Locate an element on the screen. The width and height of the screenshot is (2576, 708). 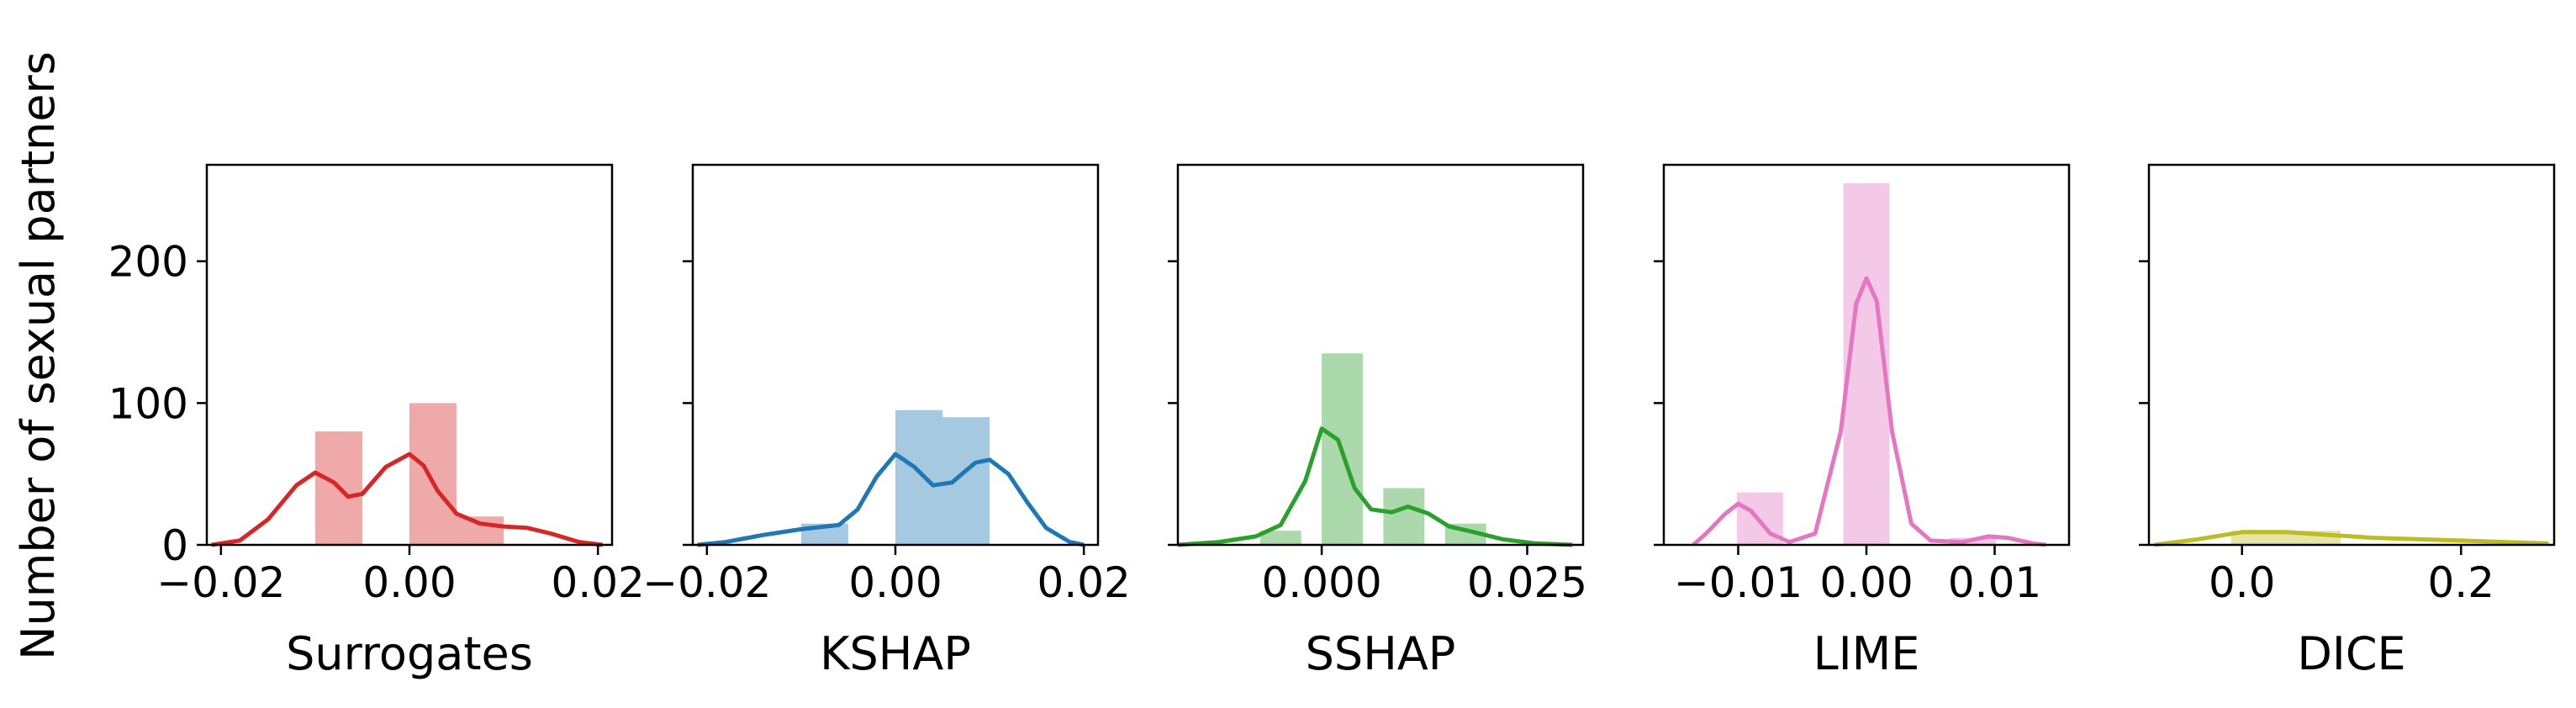
x-tick-label: 0.2 is located at coordinates (2462, 583).